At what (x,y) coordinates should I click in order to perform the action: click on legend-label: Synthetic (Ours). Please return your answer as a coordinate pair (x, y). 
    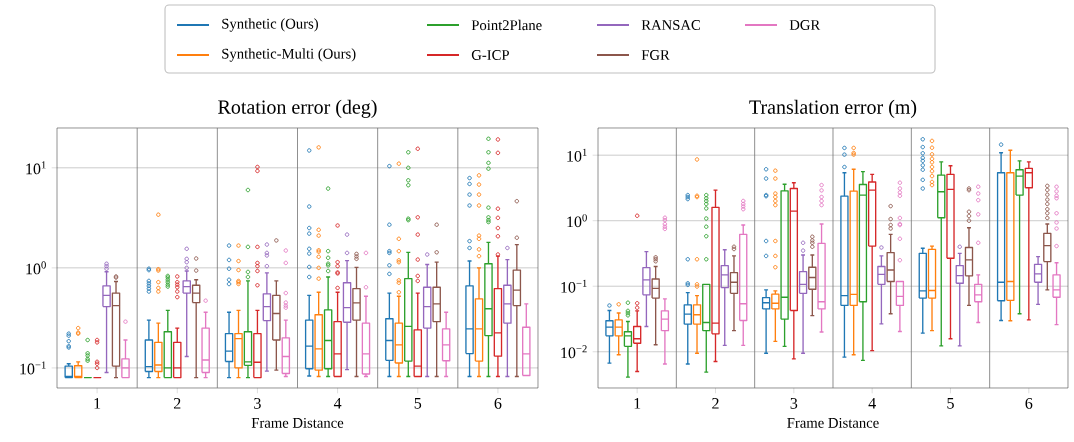
    Looking at the image, I should click on (270, 25).